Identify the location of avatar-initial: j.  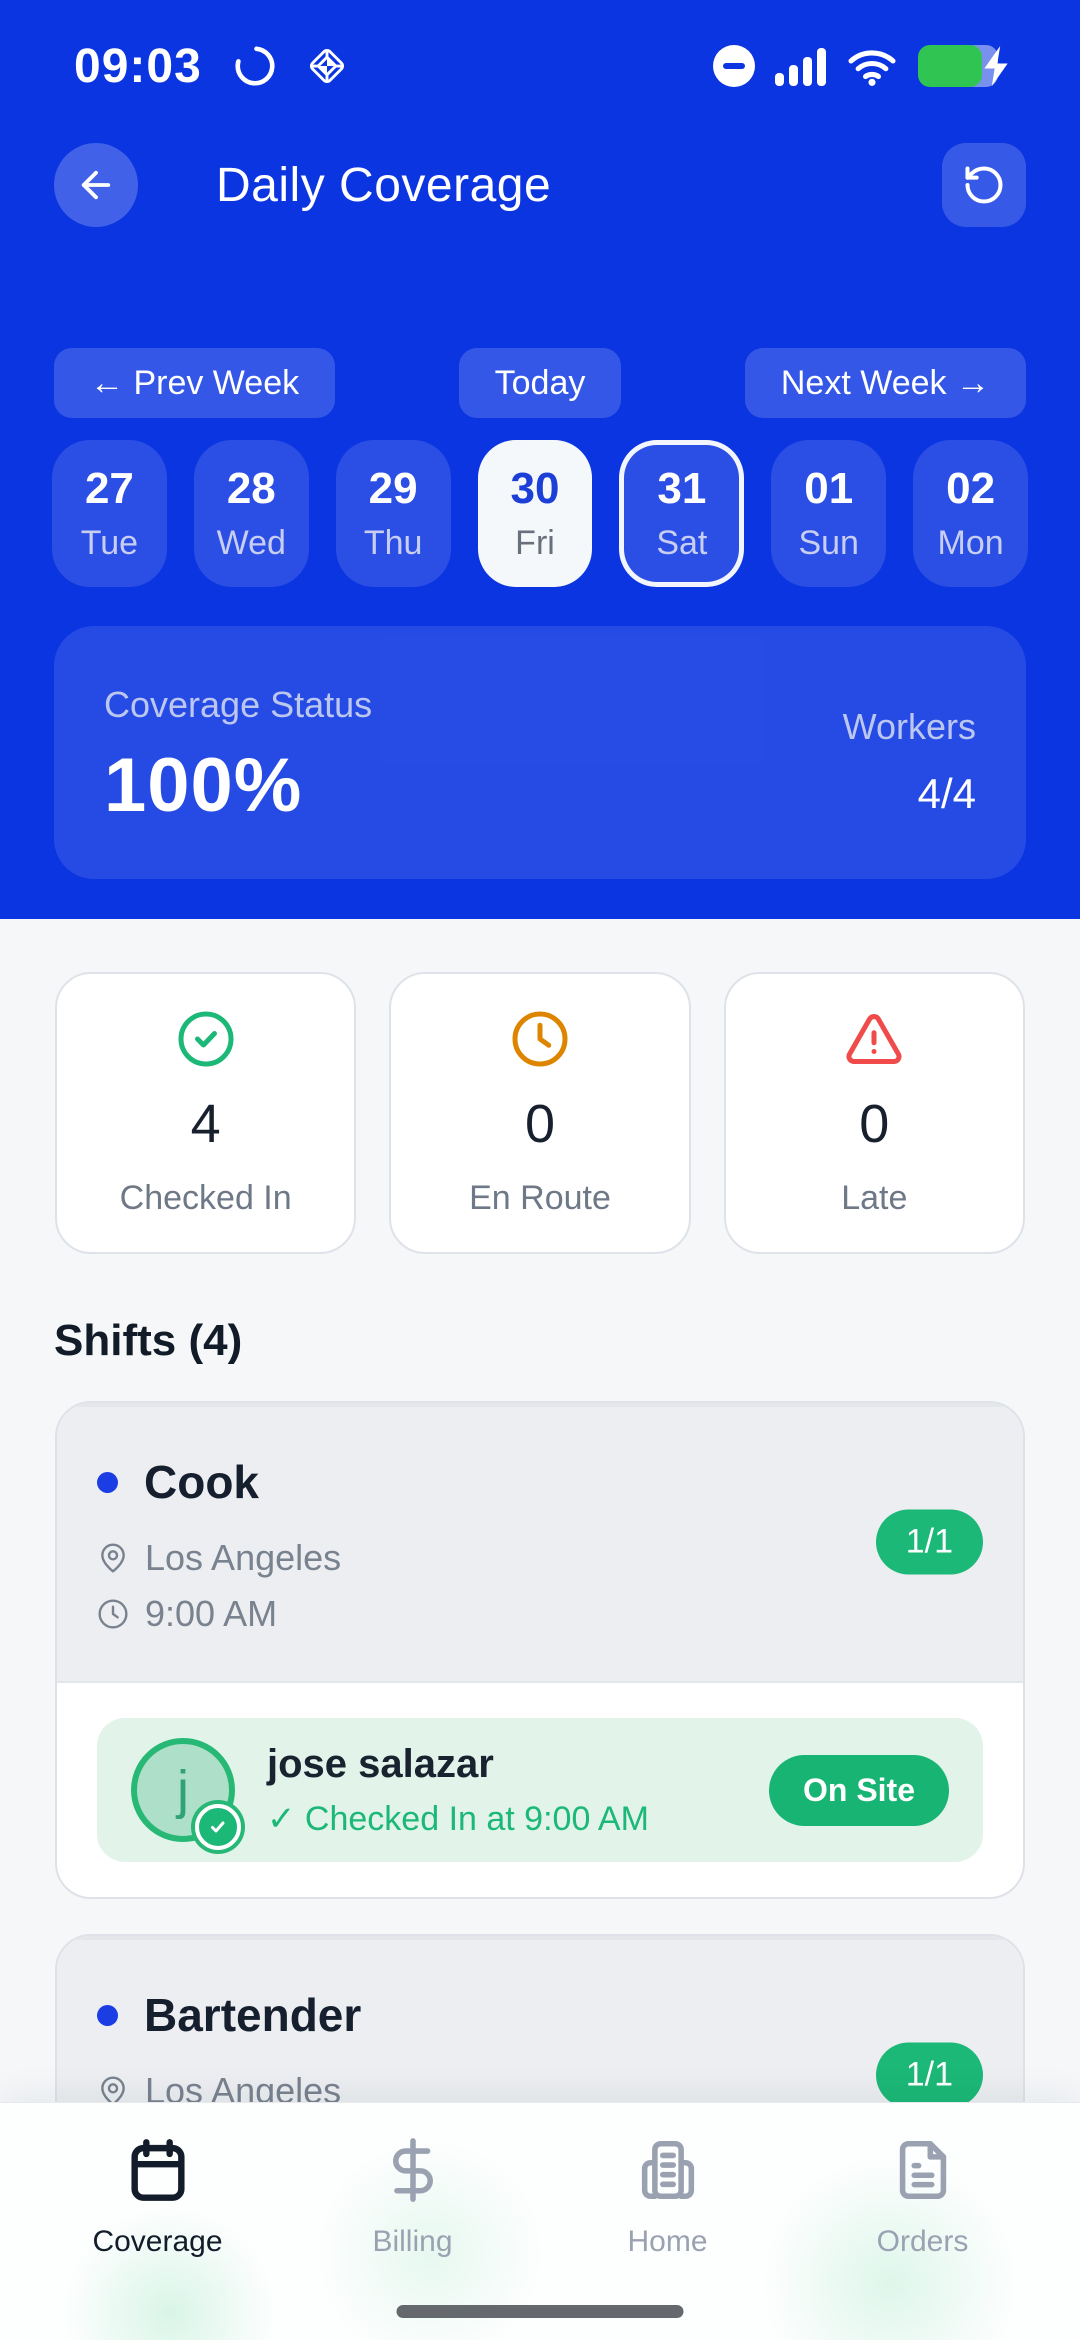
(183, 1790).